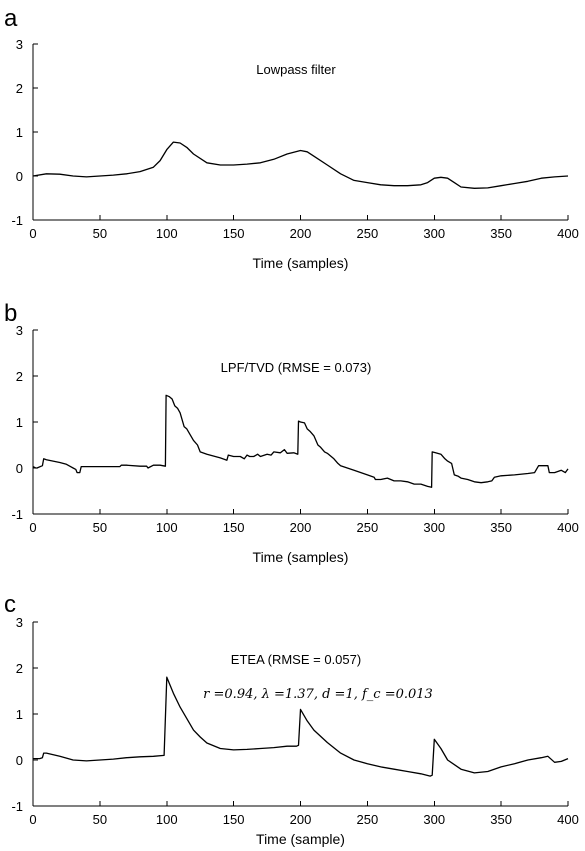 The image size is (585, 851). I want to click on parameter-annotation: r =0.94, λ =1.37, d =1, f_c =0.013, so click(318, 694).